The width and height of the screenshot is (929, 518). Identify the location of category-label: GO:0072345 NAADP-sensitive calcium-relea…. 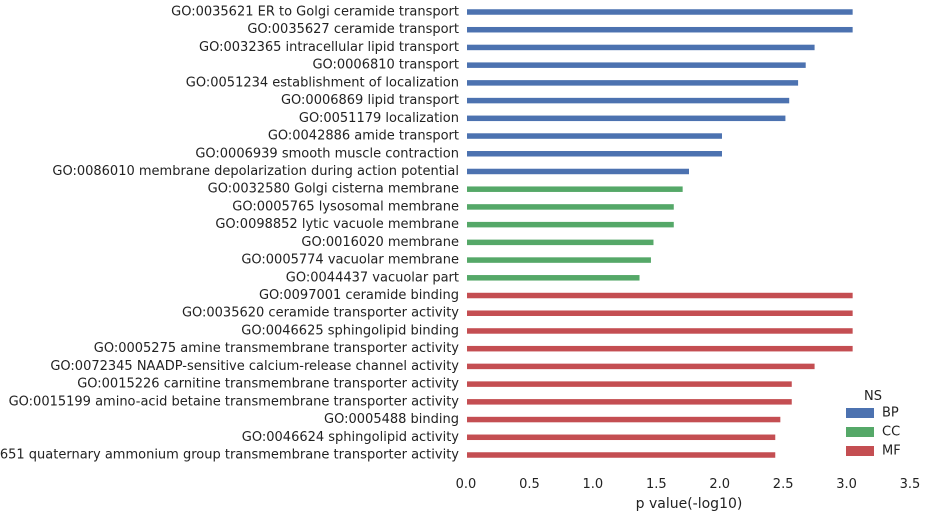
(254, 366).